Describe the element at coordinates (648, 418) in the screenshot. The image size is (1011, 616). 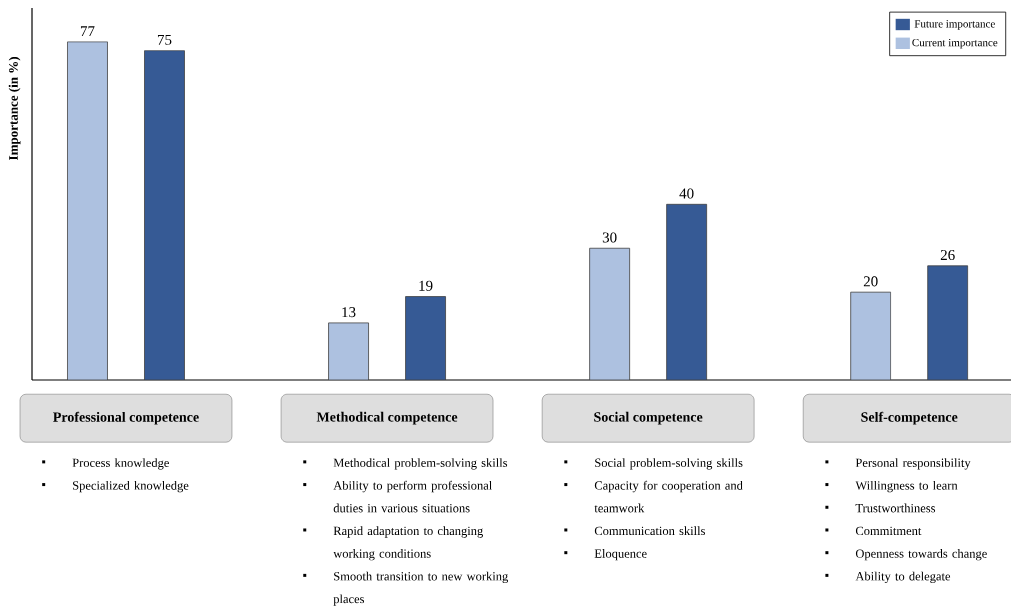
I see `x-tick-label: Social competence` at that location.